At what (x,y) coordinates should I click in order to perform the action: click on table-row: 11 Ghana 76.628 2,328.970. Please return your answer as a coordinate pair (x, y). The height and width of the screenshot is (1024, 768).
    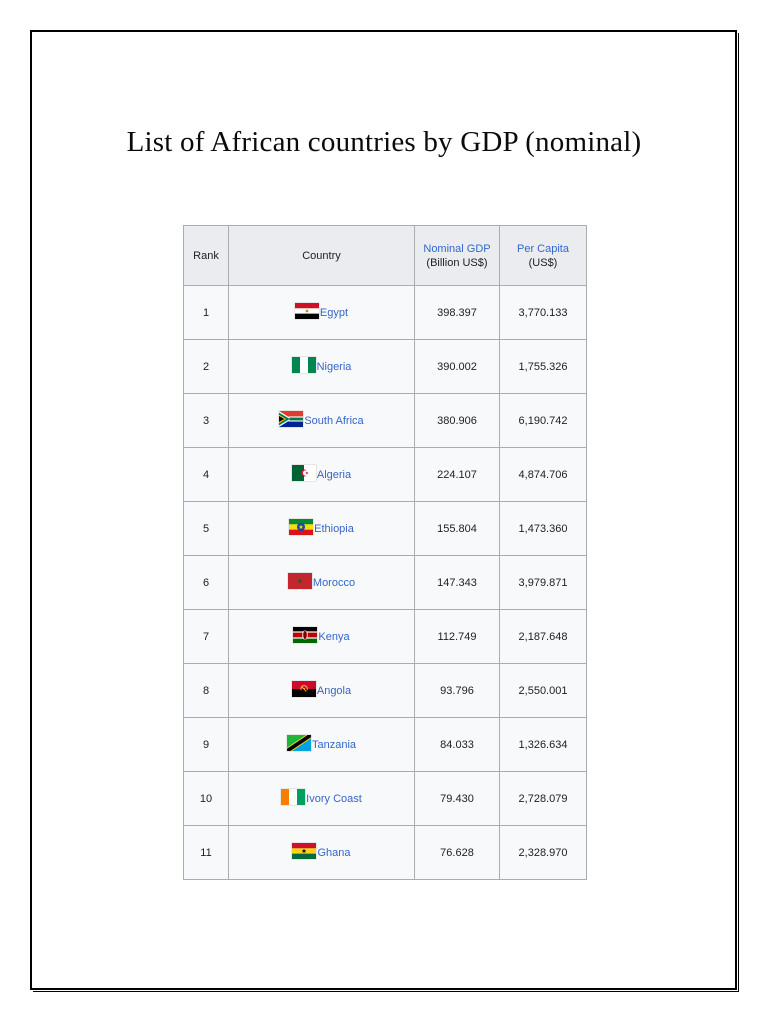
    Looking at the image, I should click on (385, 852).